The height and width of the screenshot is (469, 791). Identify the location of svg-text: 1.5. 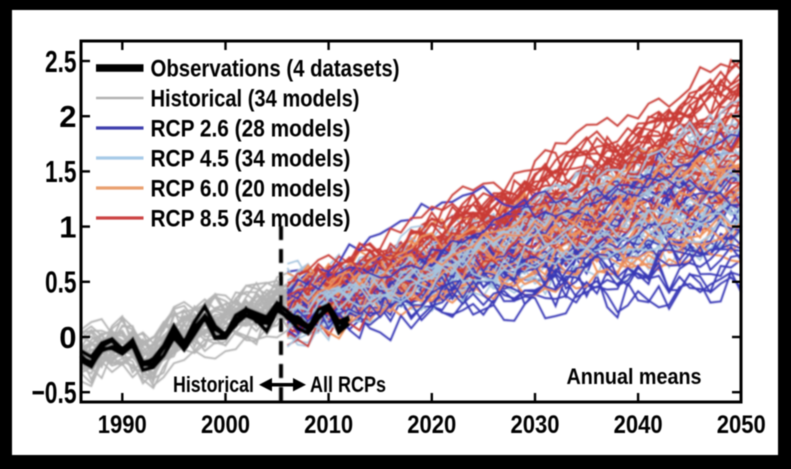
(61, 171).